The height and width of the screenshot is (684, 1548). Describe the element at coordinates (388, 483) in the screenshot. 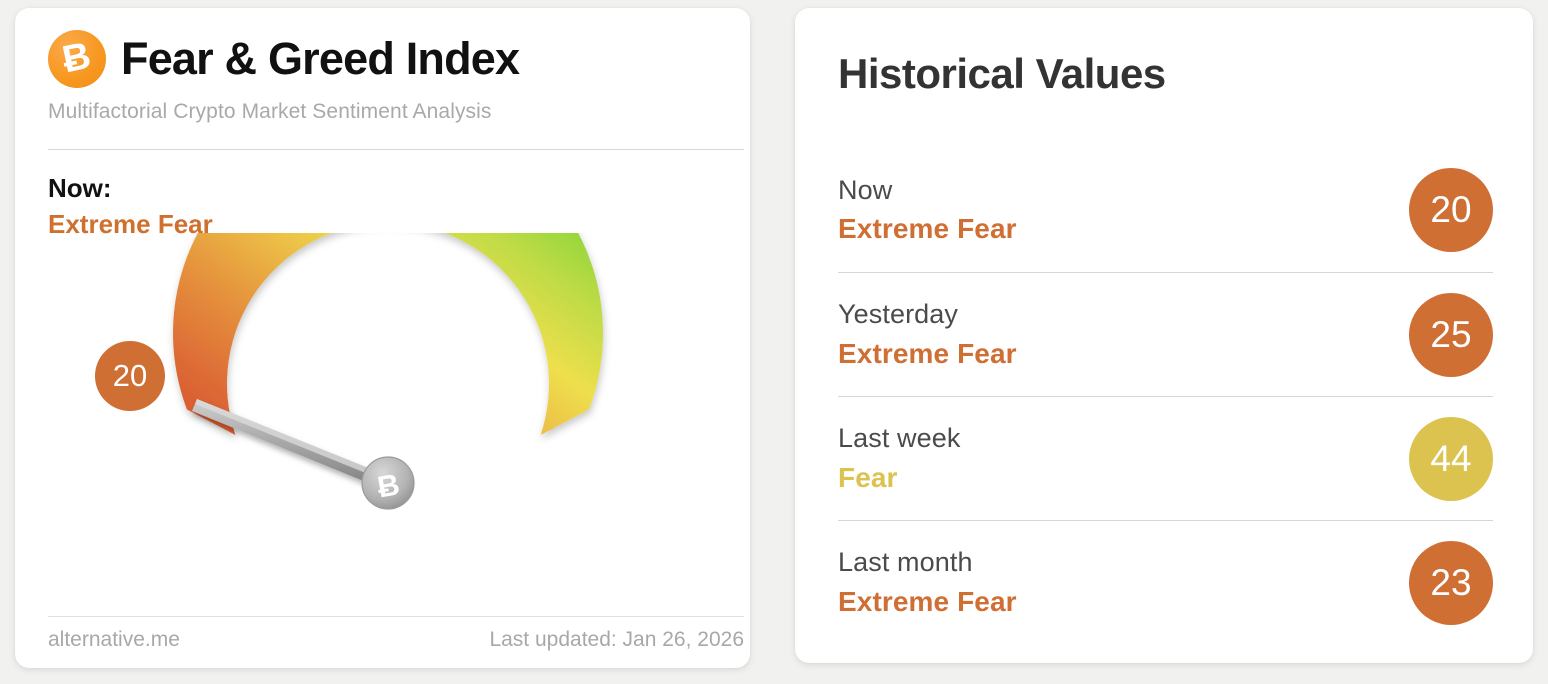

I see `gauge-hub: Ƀ` at that location.